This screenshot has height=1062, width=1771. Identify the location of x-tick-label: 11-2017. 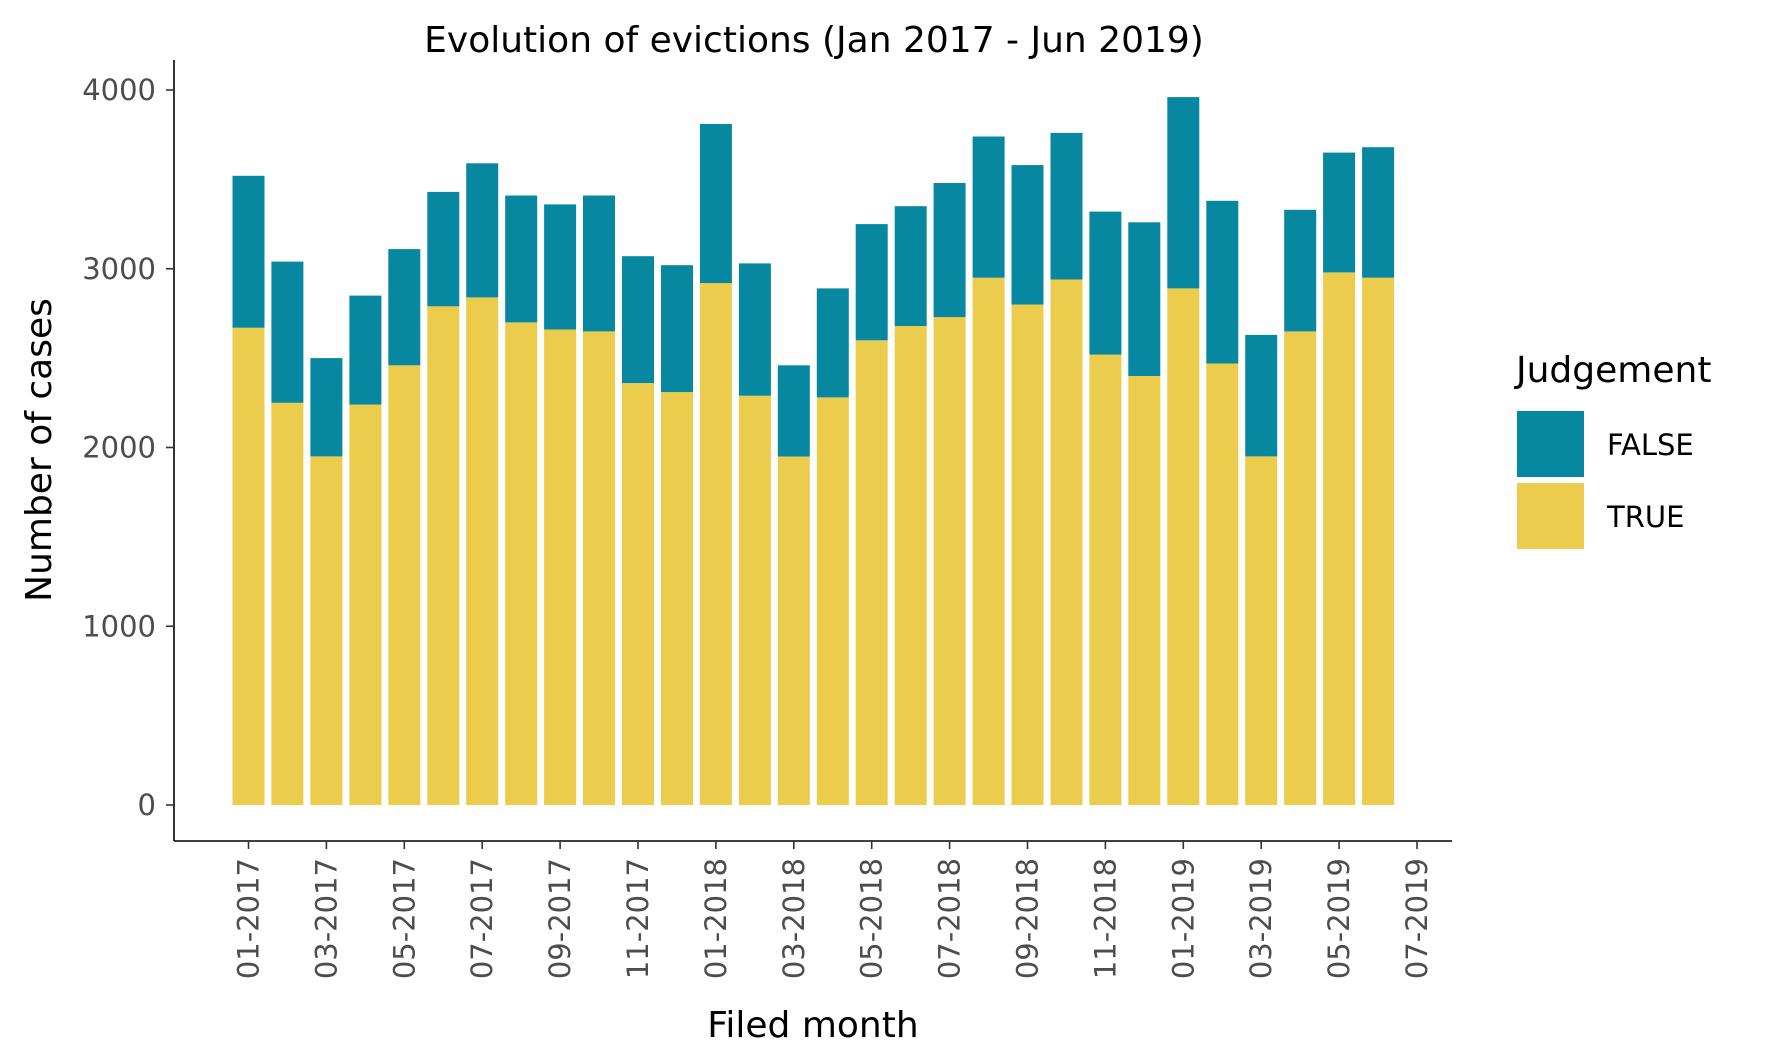
(638, 918).